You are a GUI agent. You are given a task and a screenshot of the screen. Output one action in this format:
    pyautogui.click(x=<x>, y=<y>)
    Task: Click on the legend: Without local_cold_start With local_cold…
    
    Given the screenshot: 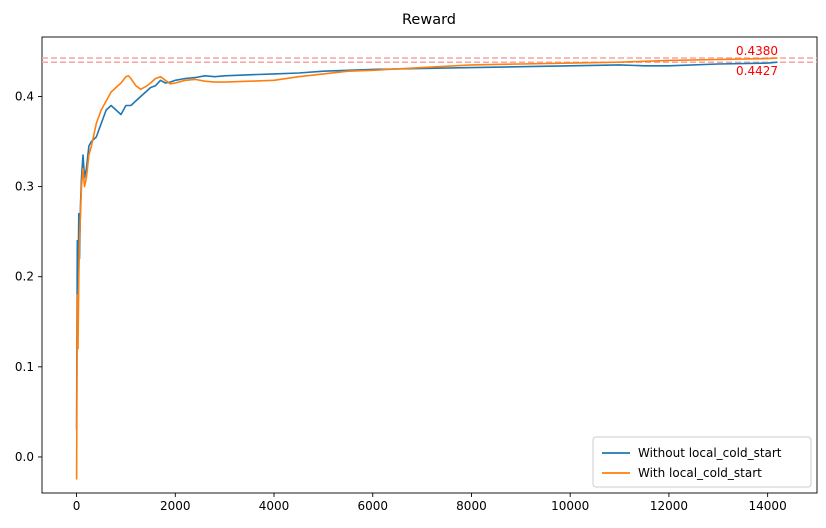 What is the action you would take?
    pyautogui.click(x=702, y=462)
    